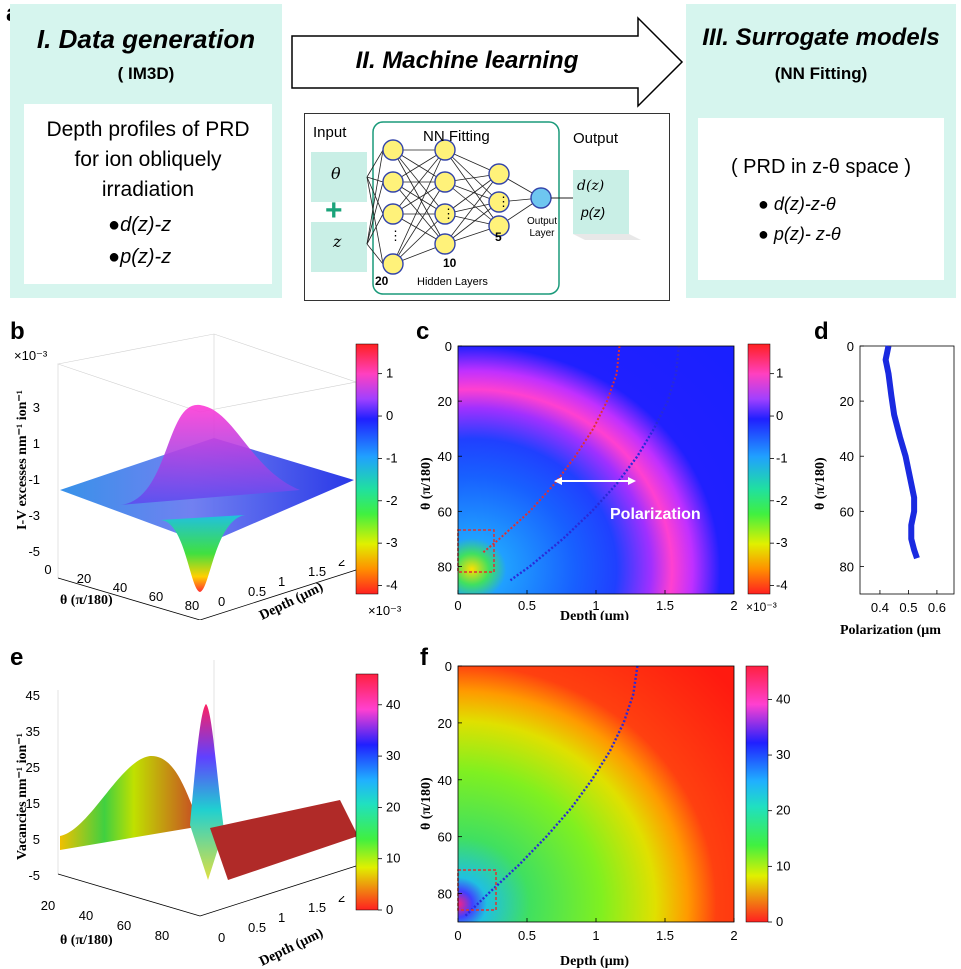 The width and height of the screenshot is (961, 969). Describe the element at coordinates (783, 810) in the screenshot. I see `chart-f-colorbar-tick: 20` at that location.